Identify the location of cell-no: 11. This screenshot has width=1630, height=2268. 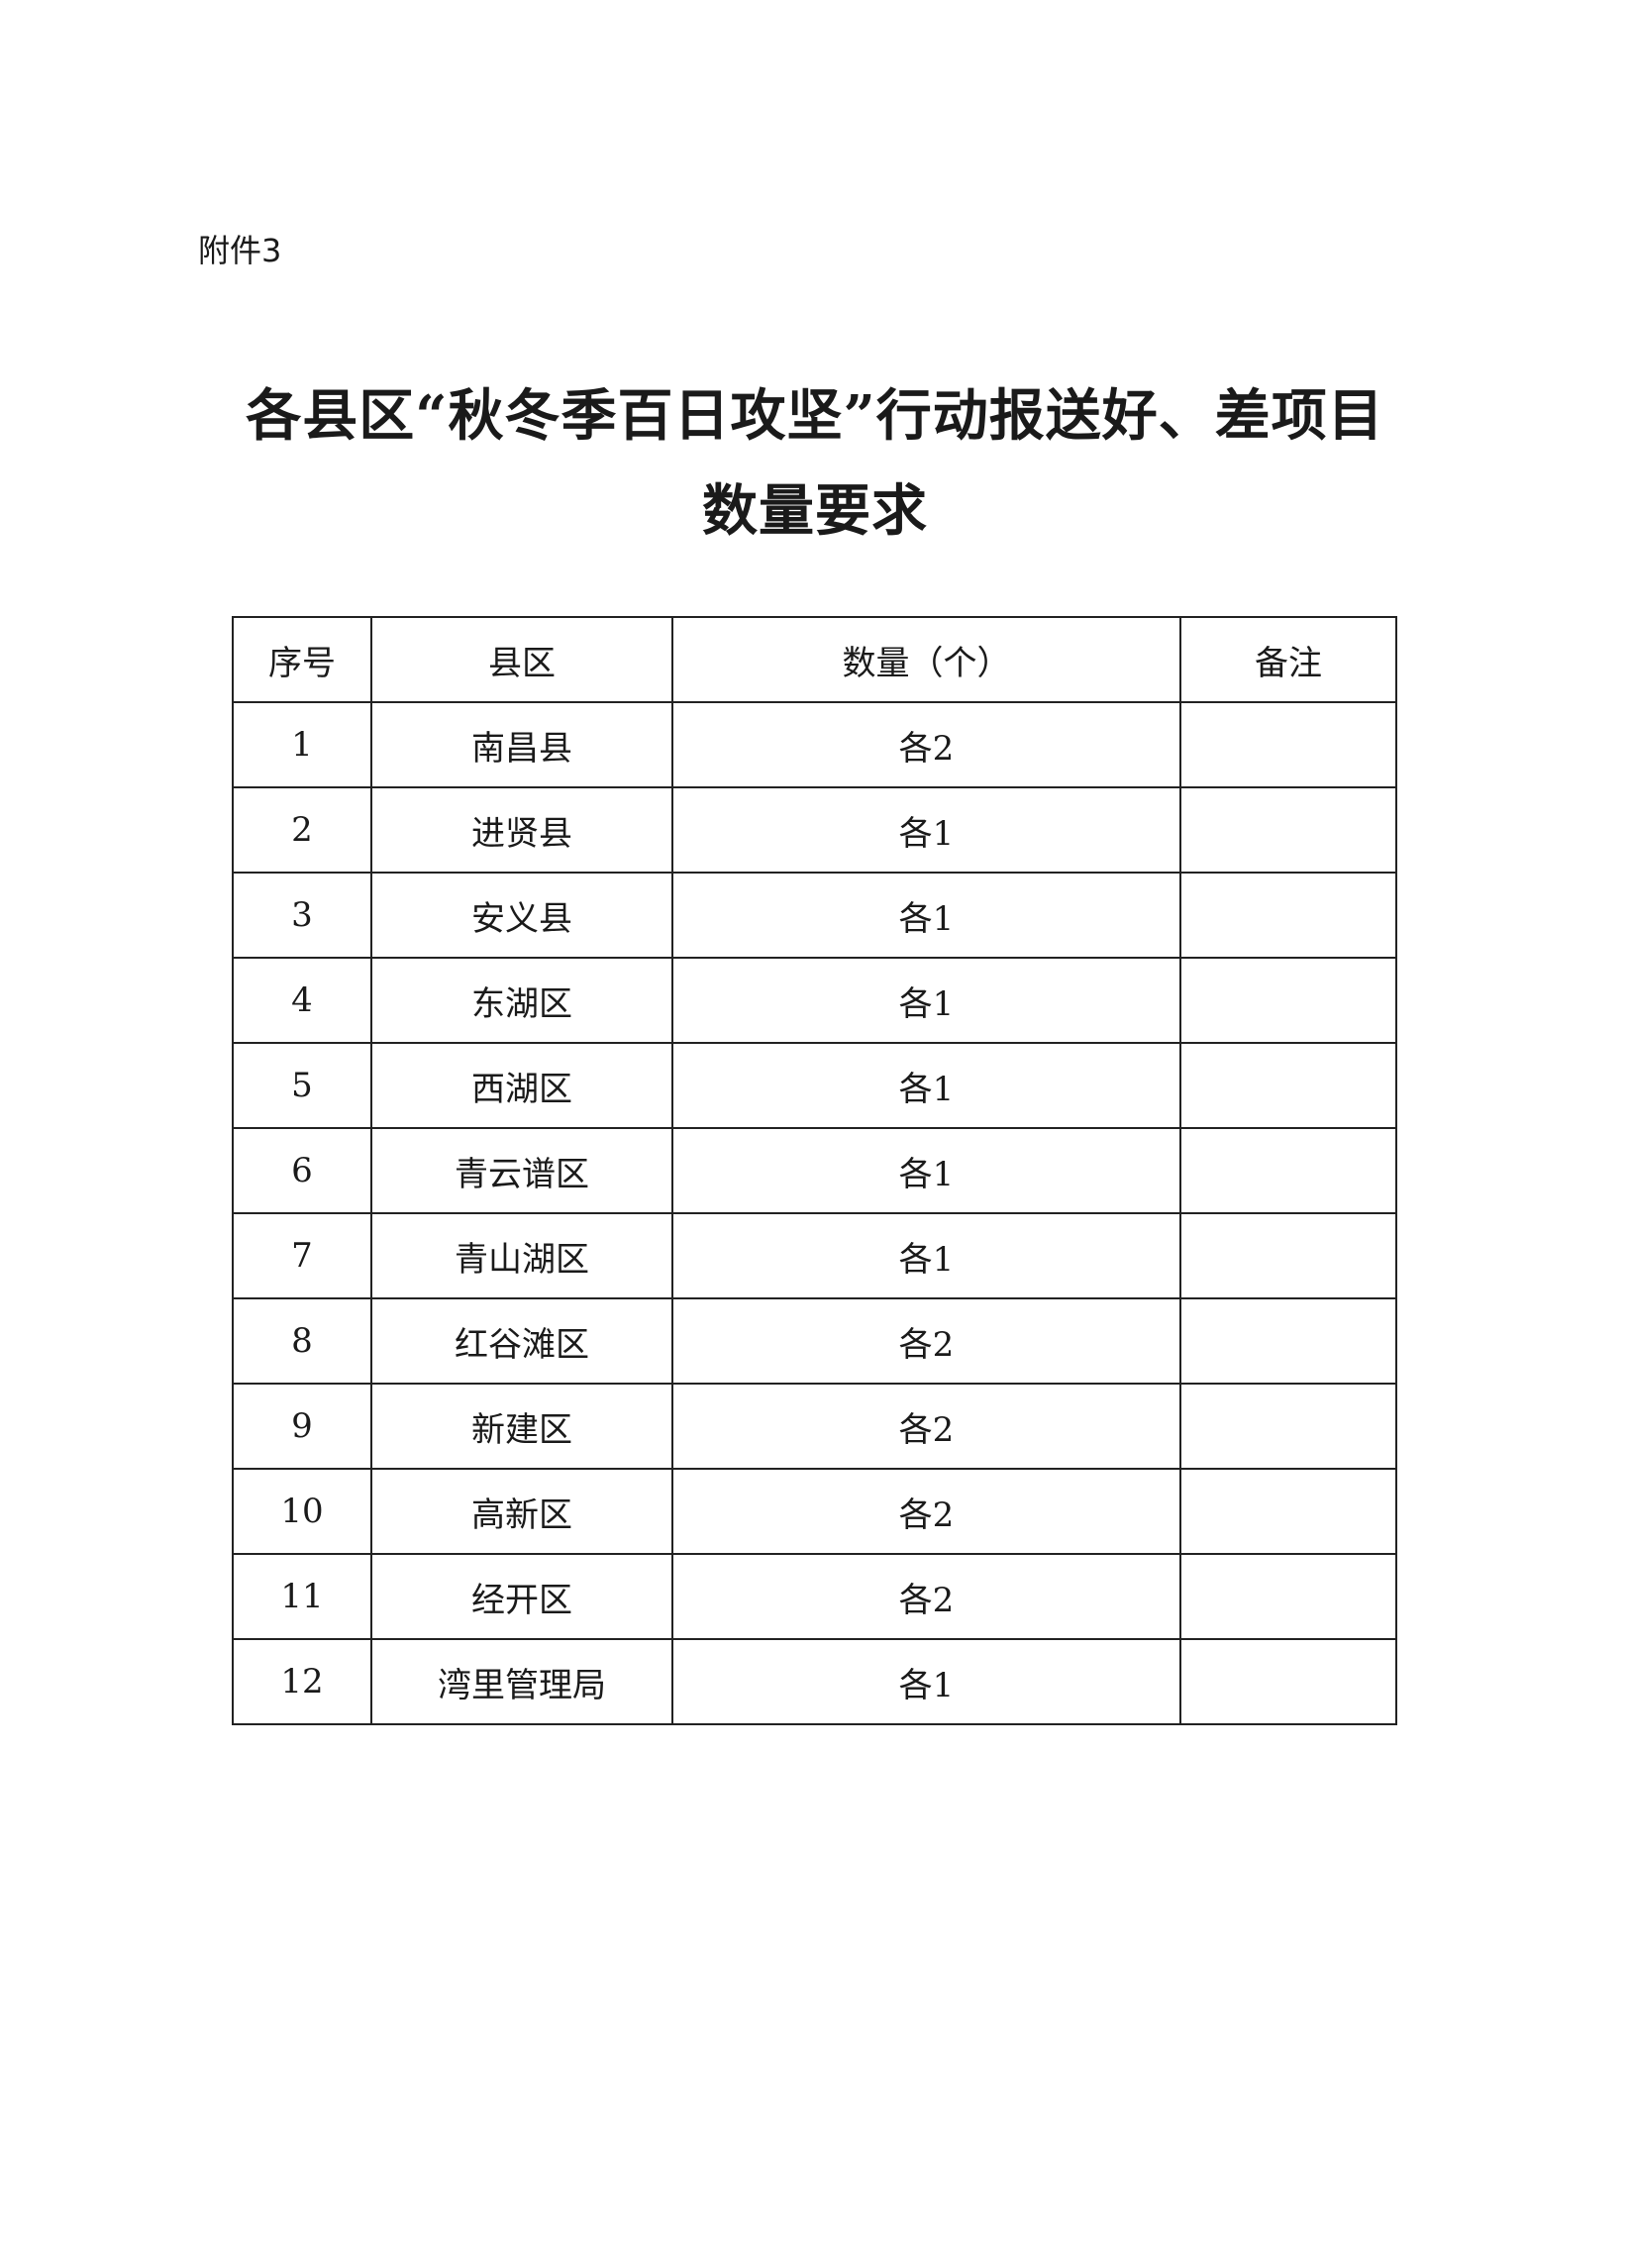
(302, 1596).